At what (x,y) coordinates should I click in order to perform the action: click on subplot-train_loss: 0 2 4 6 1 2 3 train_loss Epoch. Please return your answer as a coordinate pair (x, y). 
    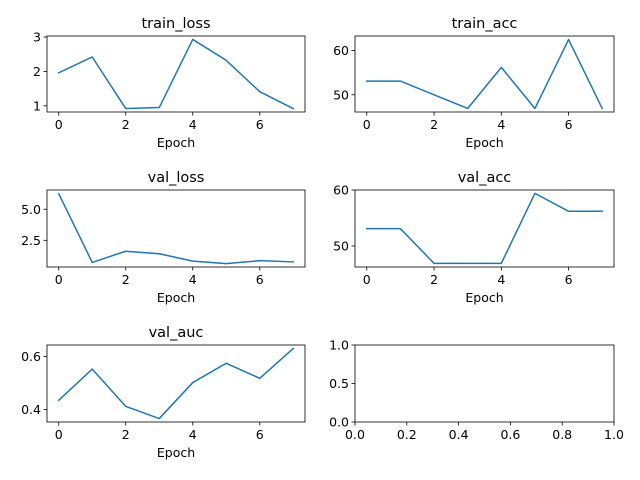
    Looking at the image, I should click on (169, 83).